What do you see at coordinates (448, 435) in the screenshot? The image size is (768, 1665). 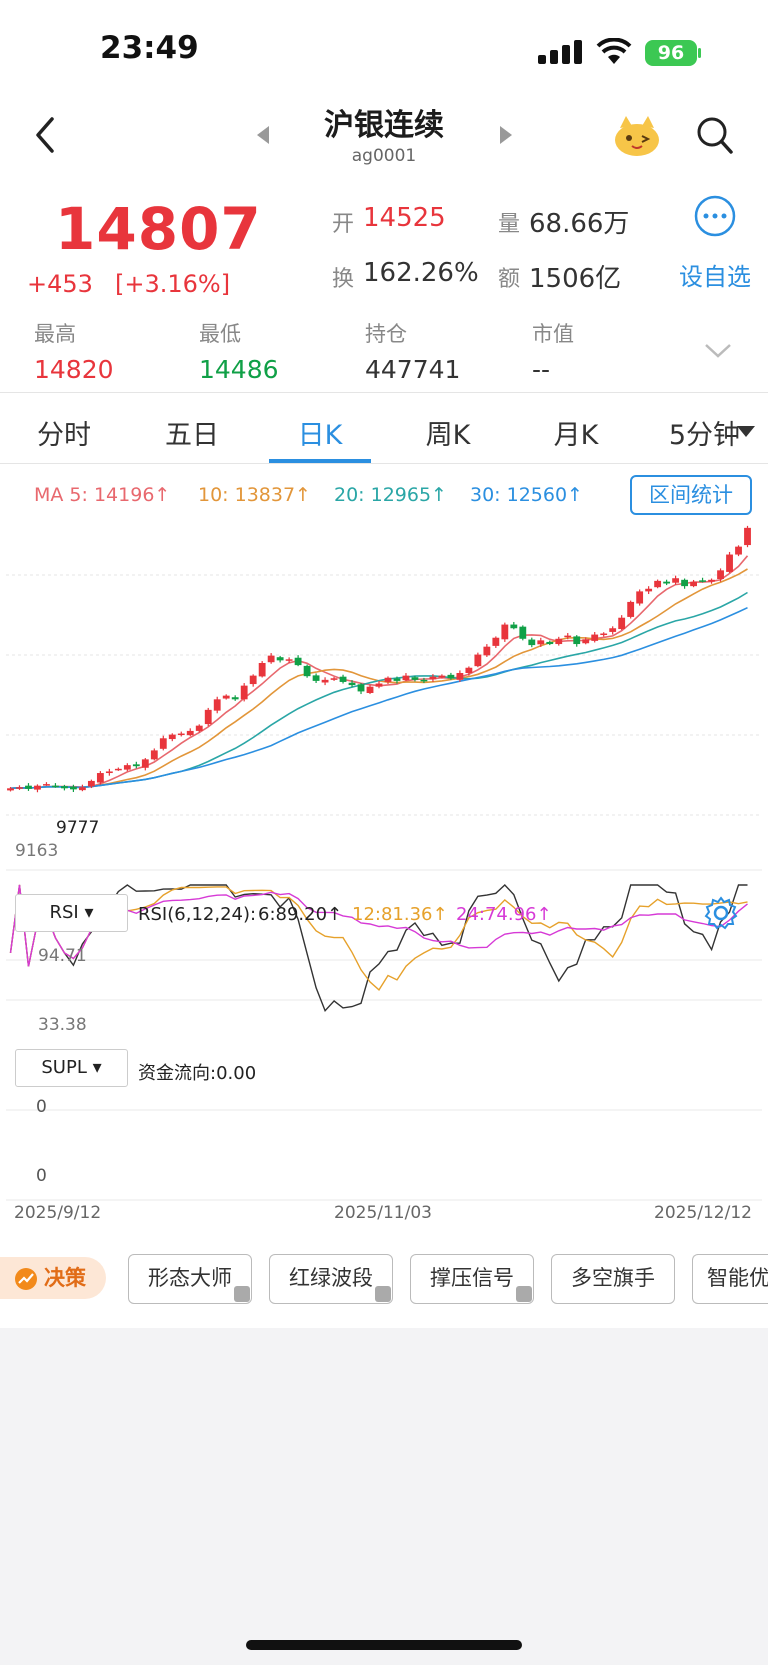 I see `tab-weekly-k: 周K` at bounding box center [448, 435].